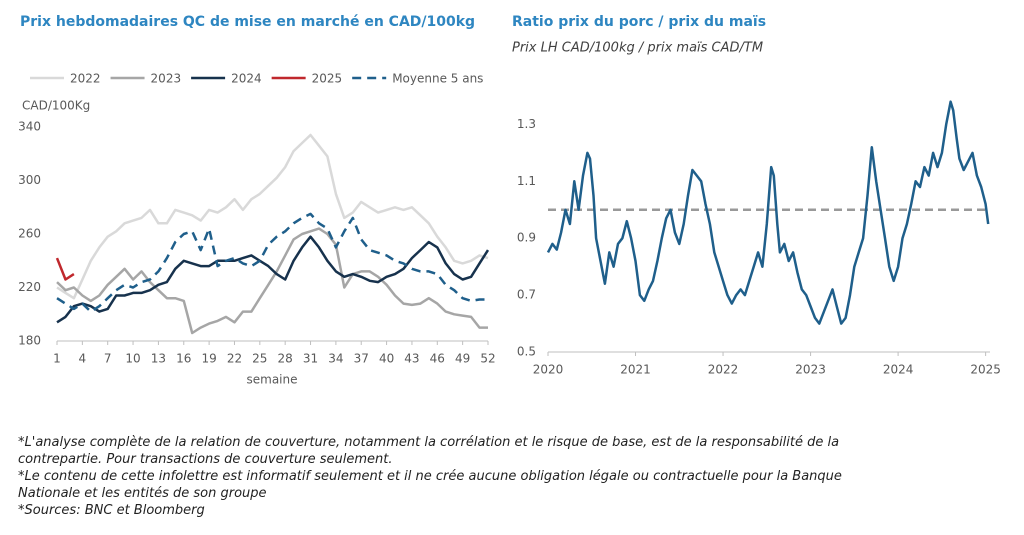  What do you see at coordinates (526, 295) in the screenshot?
I see `y-tick-label: 0.7` at bounding box center [526, 295].